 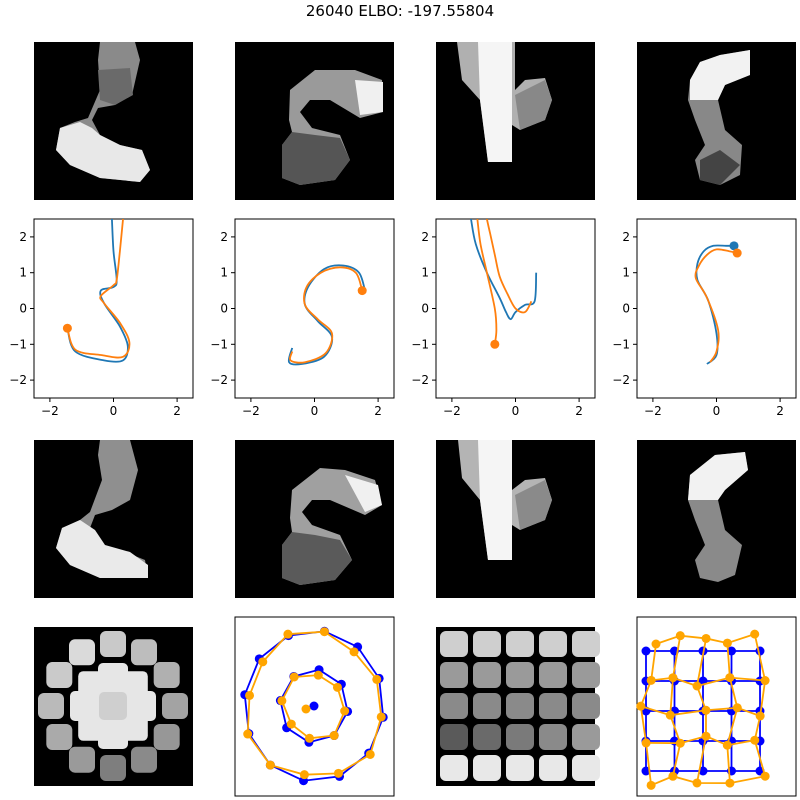 I want to click on circle-latent-plot, so click(x=314, y=706).